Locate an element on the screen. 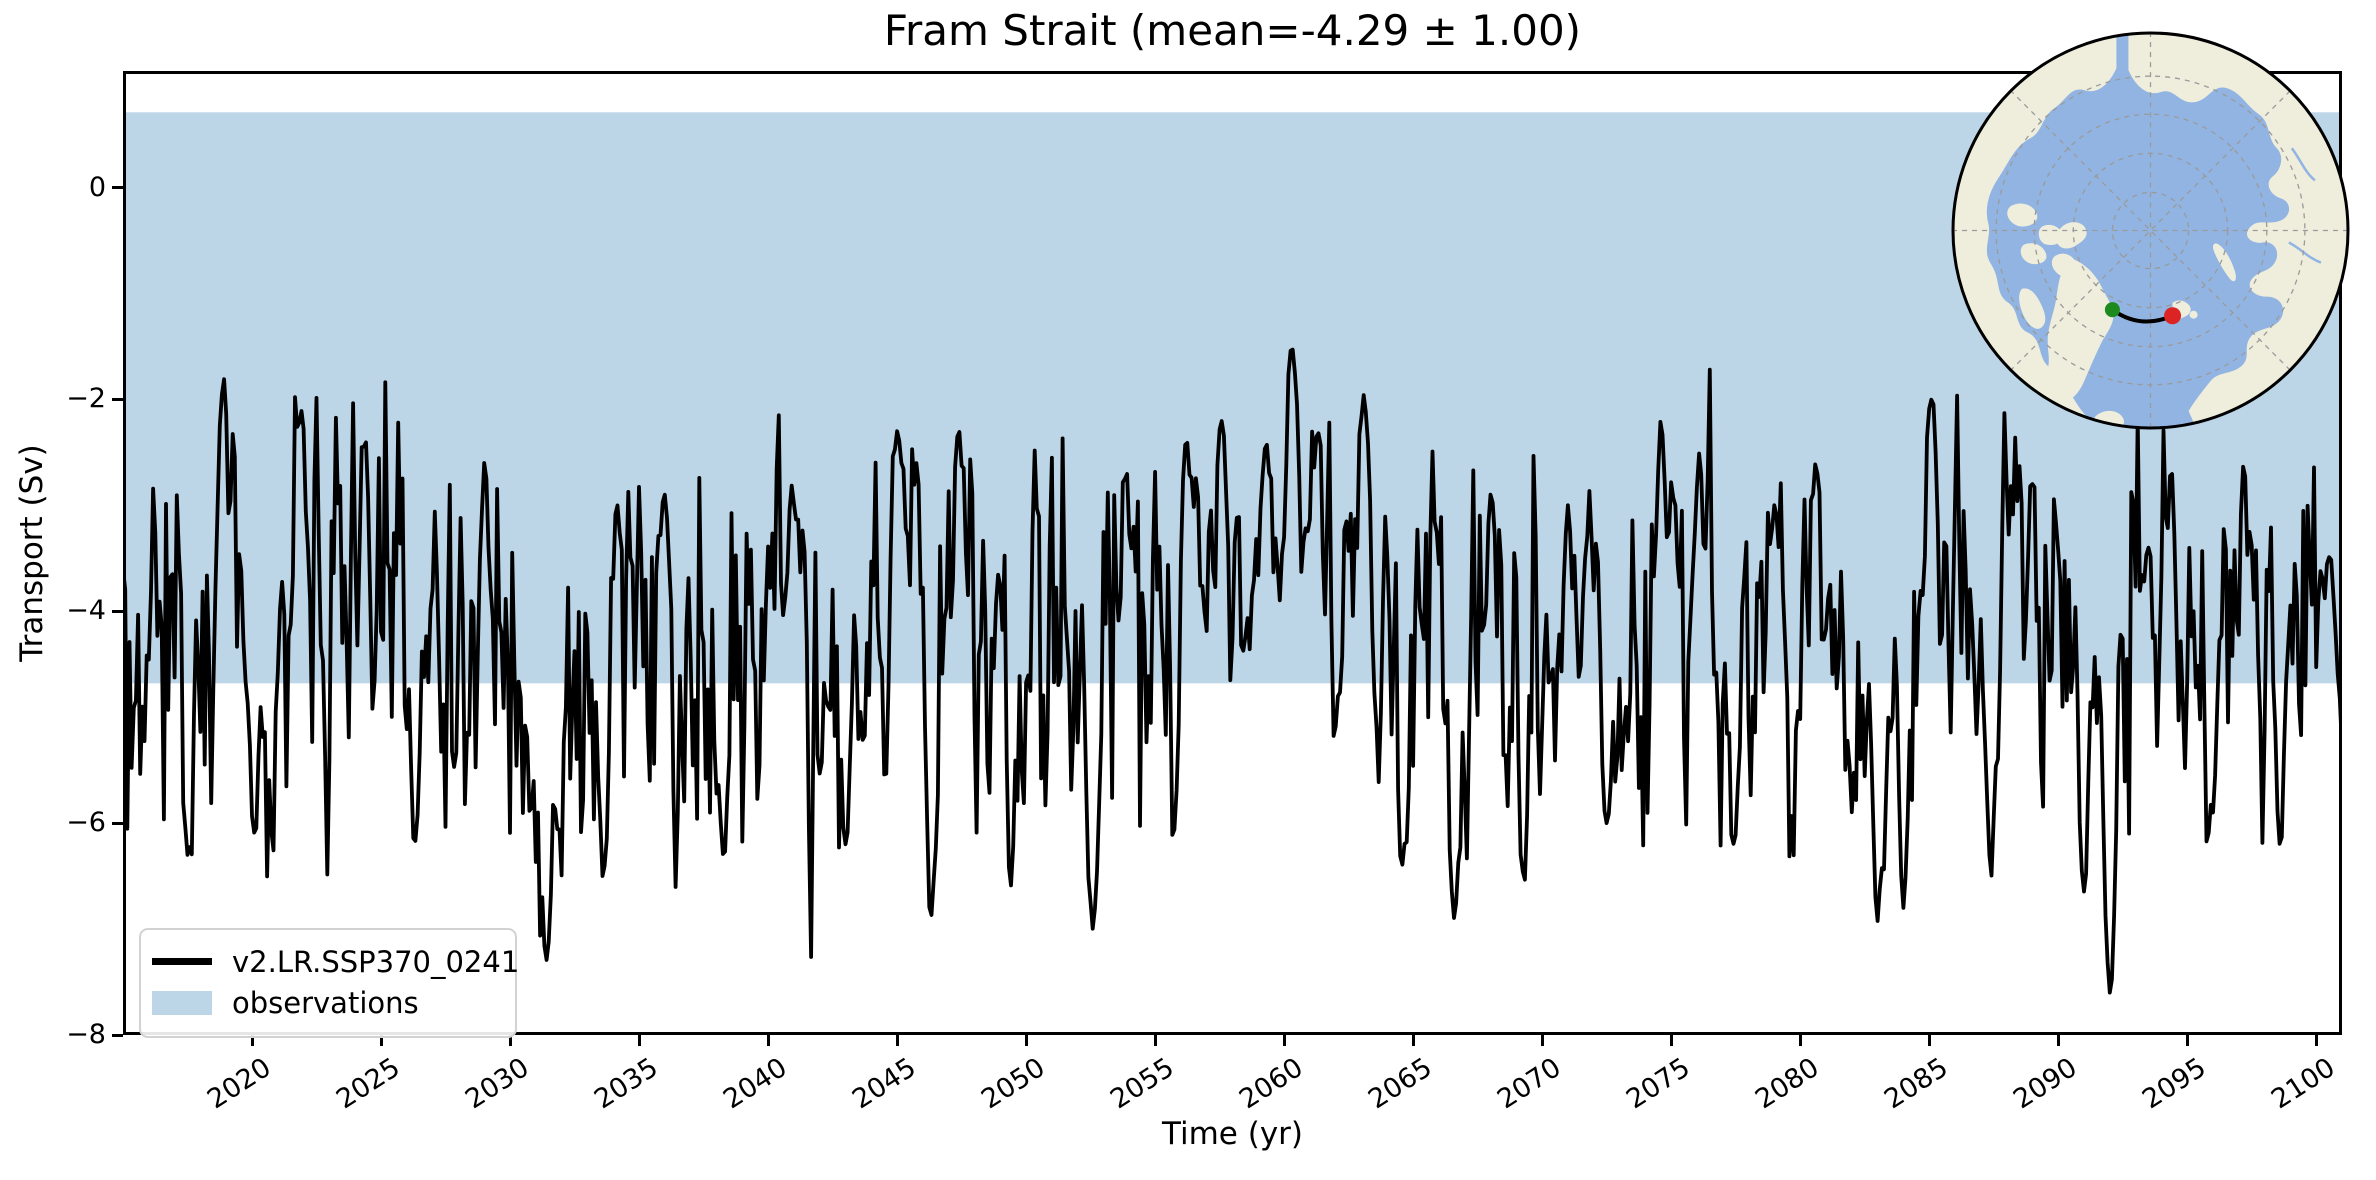 The height and width of the screenshot is (1180, 2376). map-island-banks is located at coordinates (2022, 215).